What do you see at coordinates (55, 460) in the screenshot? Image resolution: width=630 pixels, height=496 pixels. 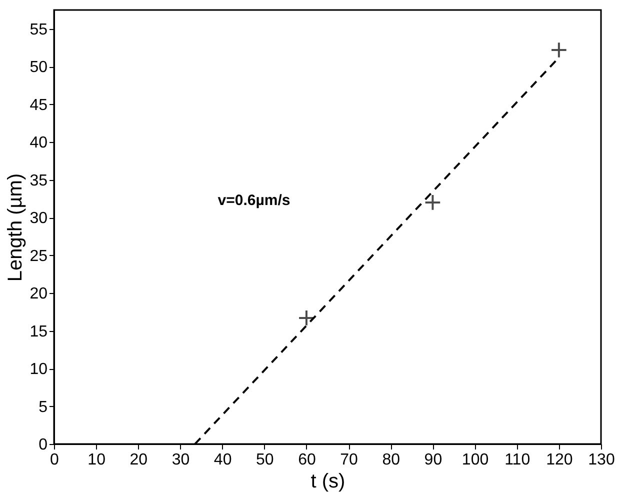 I see `x-tick-label: 0` at bounding box center [55, 460].